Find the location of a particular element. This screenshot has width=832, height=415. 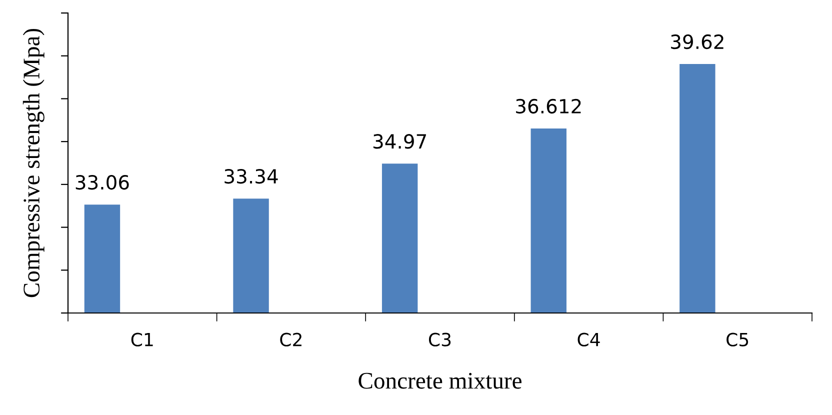

data-label: 33.06 is located at coordinates (102, 182).